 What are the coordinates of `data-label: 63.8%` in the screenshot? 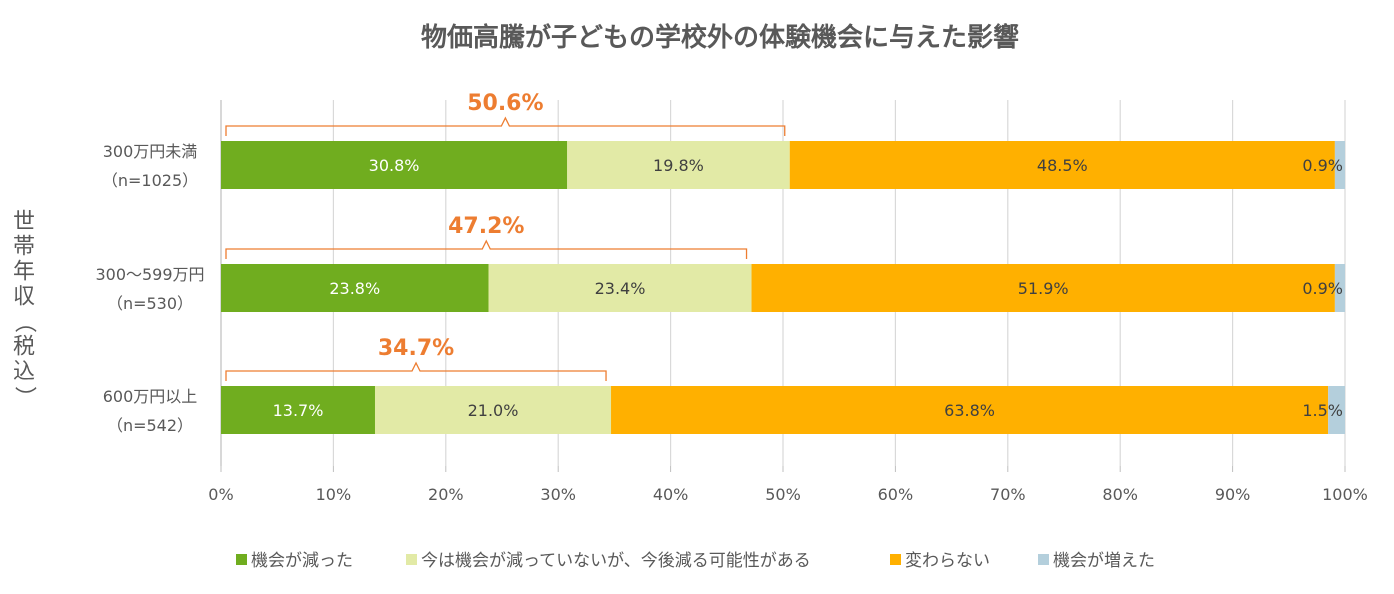 It's located at (969, 410).